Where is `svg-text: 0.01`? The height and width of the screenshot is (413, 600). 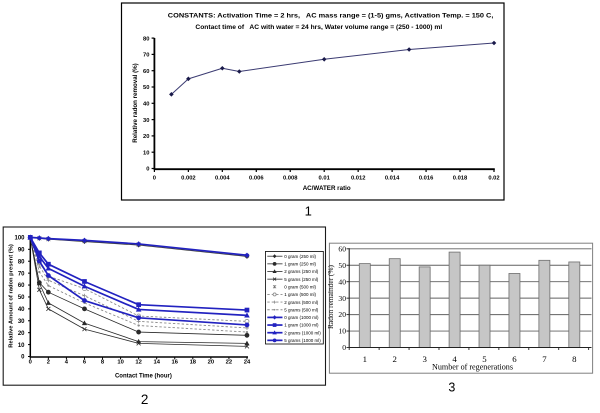
svg-text: 0.01 is located at coordinates (325, 179).